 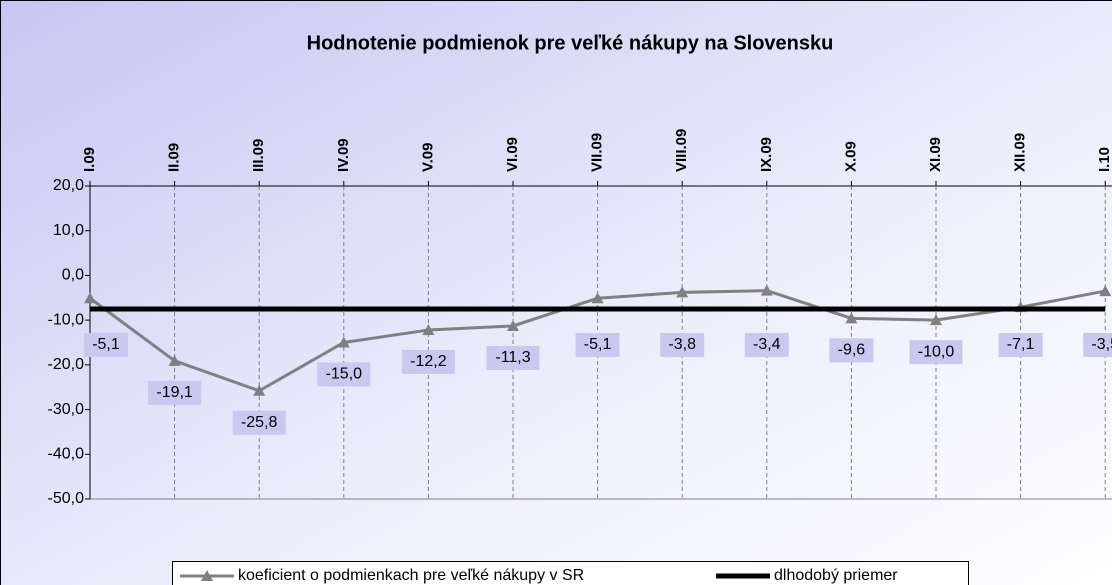 I want to click on data-label: -25,8, so click(x=259, y=422).